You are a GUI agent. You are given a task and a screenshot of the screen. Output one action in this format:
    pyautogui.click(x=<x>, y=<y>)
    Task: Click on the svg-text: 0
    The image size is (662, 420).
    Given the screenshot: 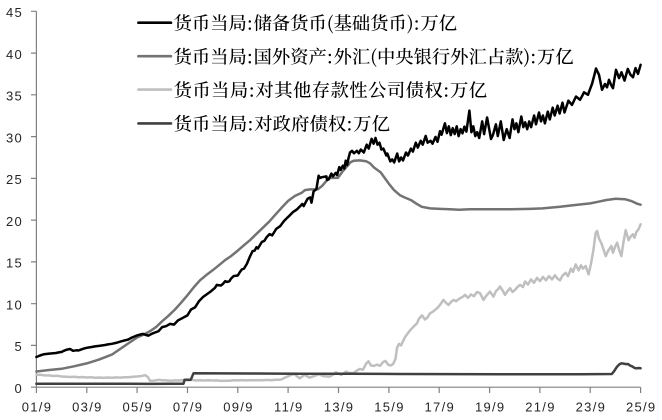 What is the action you would take?
    pyautogui.click(x=18, y=388)
    